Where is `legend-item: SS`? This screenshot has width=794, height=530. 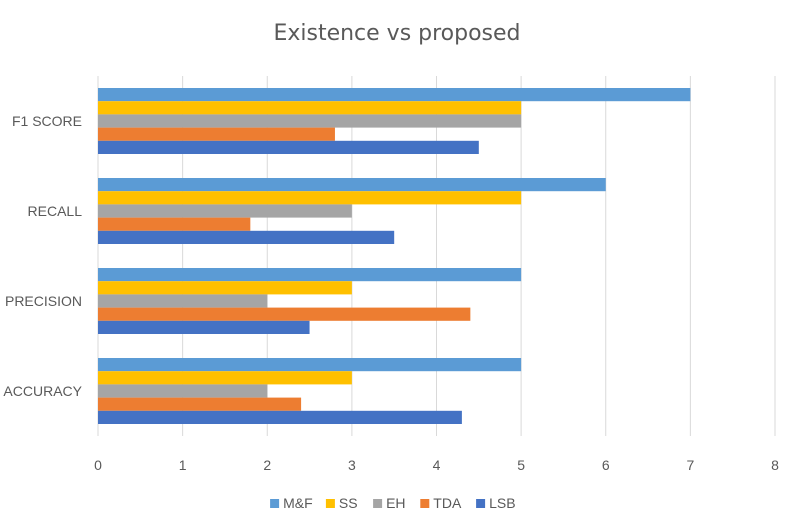
legend-item: SS is located at coordinates (341, 503).